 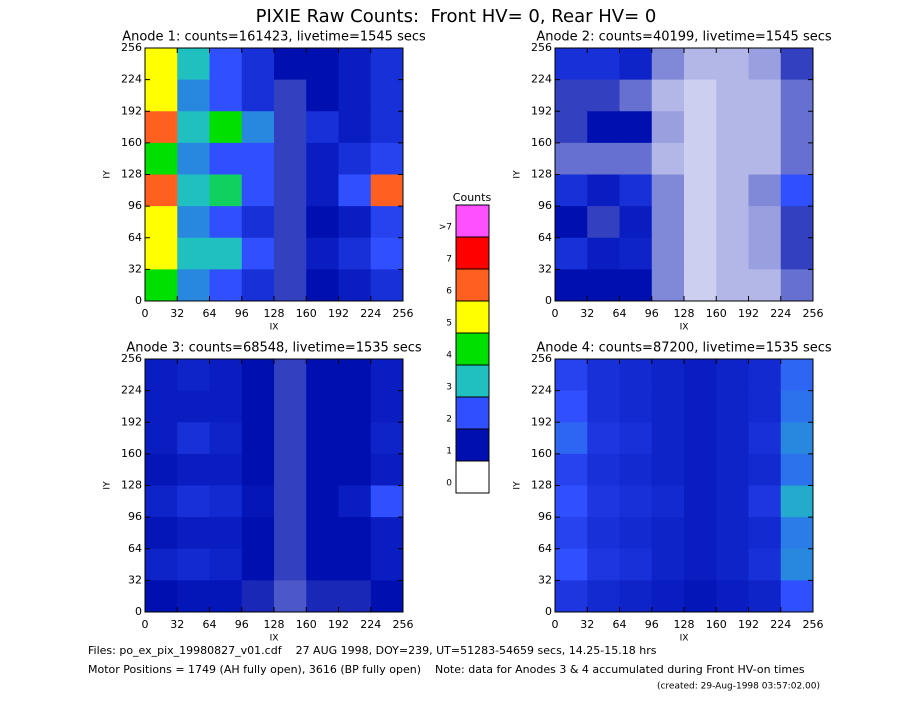 What do you see at coordinates (131, 453) in the screenshot?
I see `y-tick-label: 160` at bounding box center [131, 453].